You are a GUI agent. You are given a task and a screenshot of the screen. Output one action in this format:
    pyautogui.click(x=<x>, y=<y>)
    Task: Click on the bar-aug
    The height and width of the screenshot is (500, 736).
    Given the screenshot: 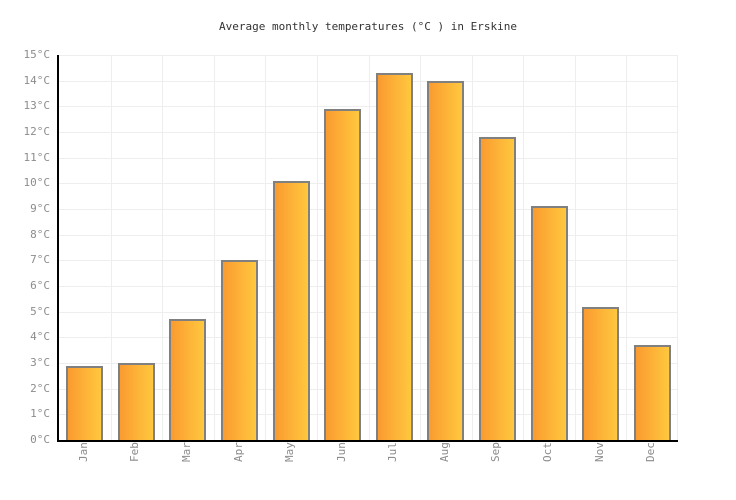 What is the action you would take?
    pyautogui.click(x=445, y=260)
    